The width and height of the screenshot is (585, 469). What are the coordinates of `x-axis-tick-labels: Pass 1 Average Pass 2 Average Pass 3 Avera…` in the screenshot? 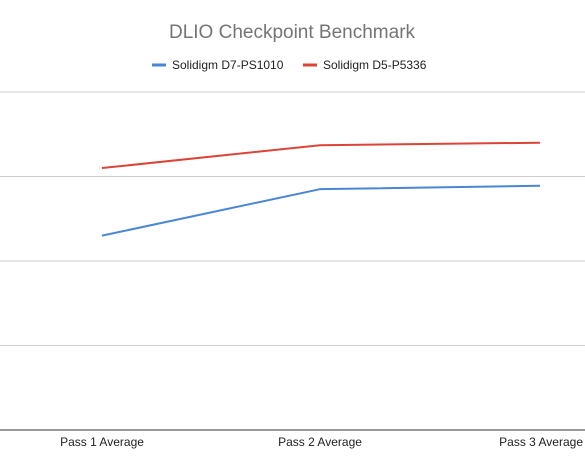 It's located at (321, 442).